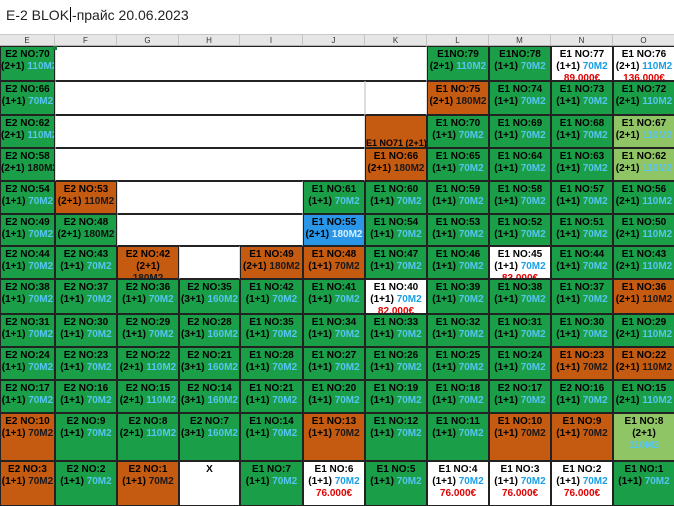  What do you see at coordinates (396, 131) in the screenshot?
I see `apartment-cell: E1 NO71 (2+1)` at bounding box center [396, 131].